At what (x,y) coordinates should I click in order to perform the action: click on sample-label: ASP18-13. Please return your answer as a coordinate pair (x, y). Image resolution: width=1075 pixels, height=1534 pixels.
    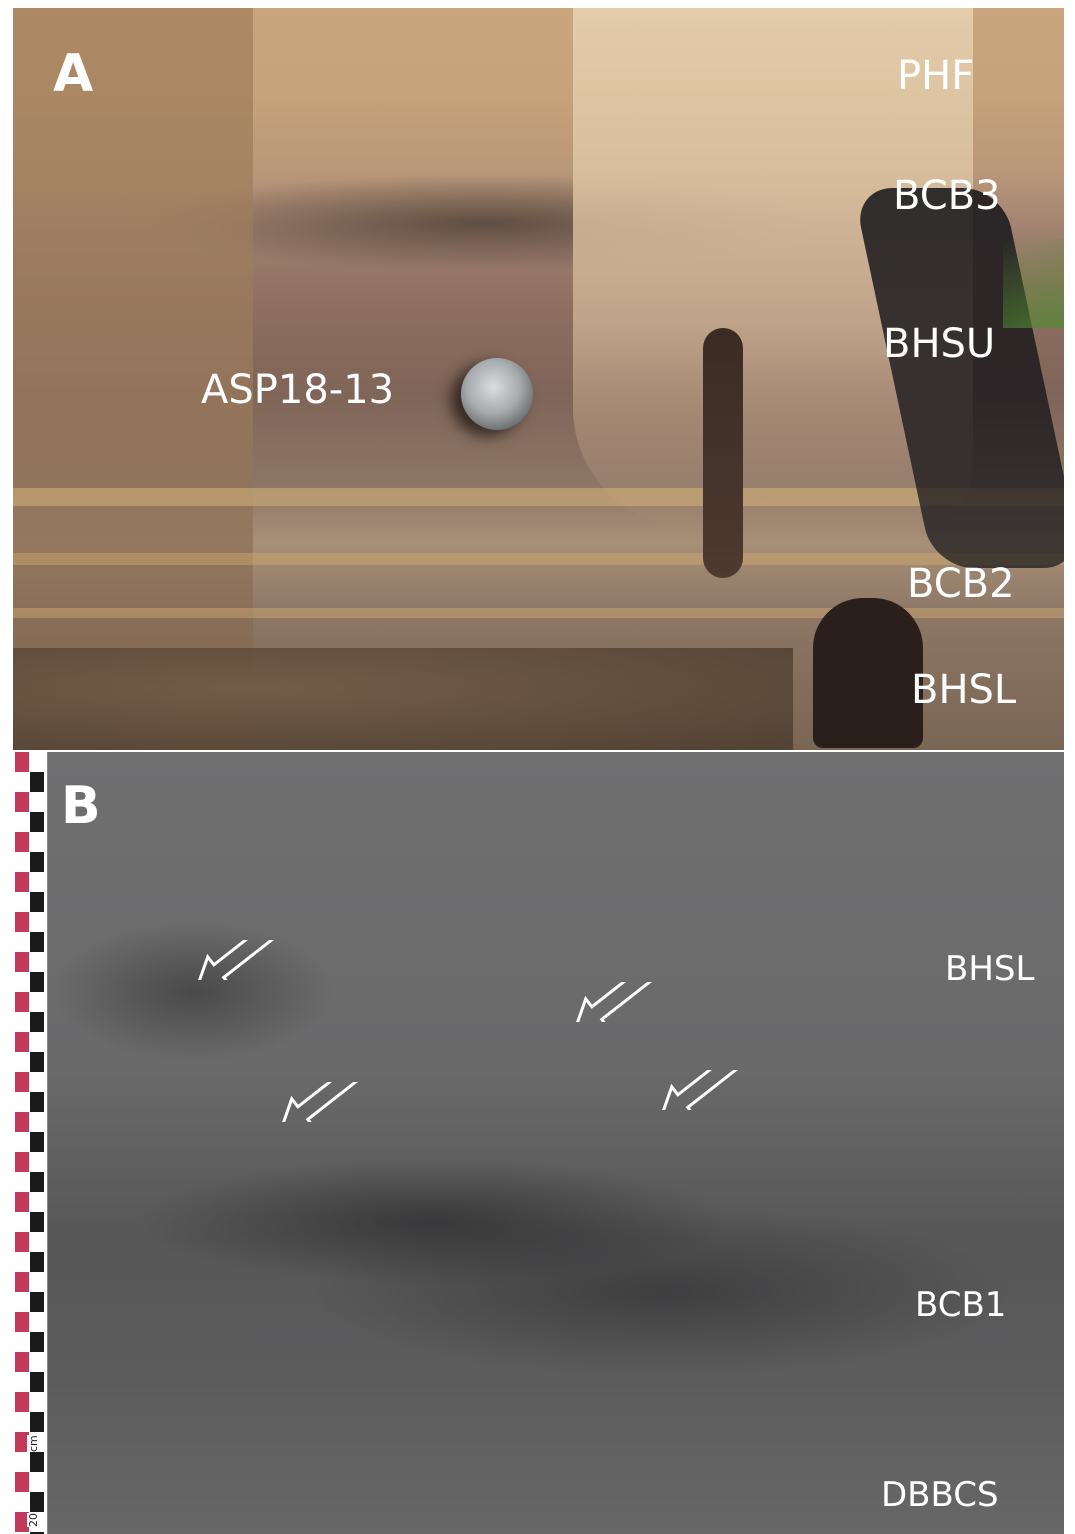
    Looking at the image, I should click on (298, 390).